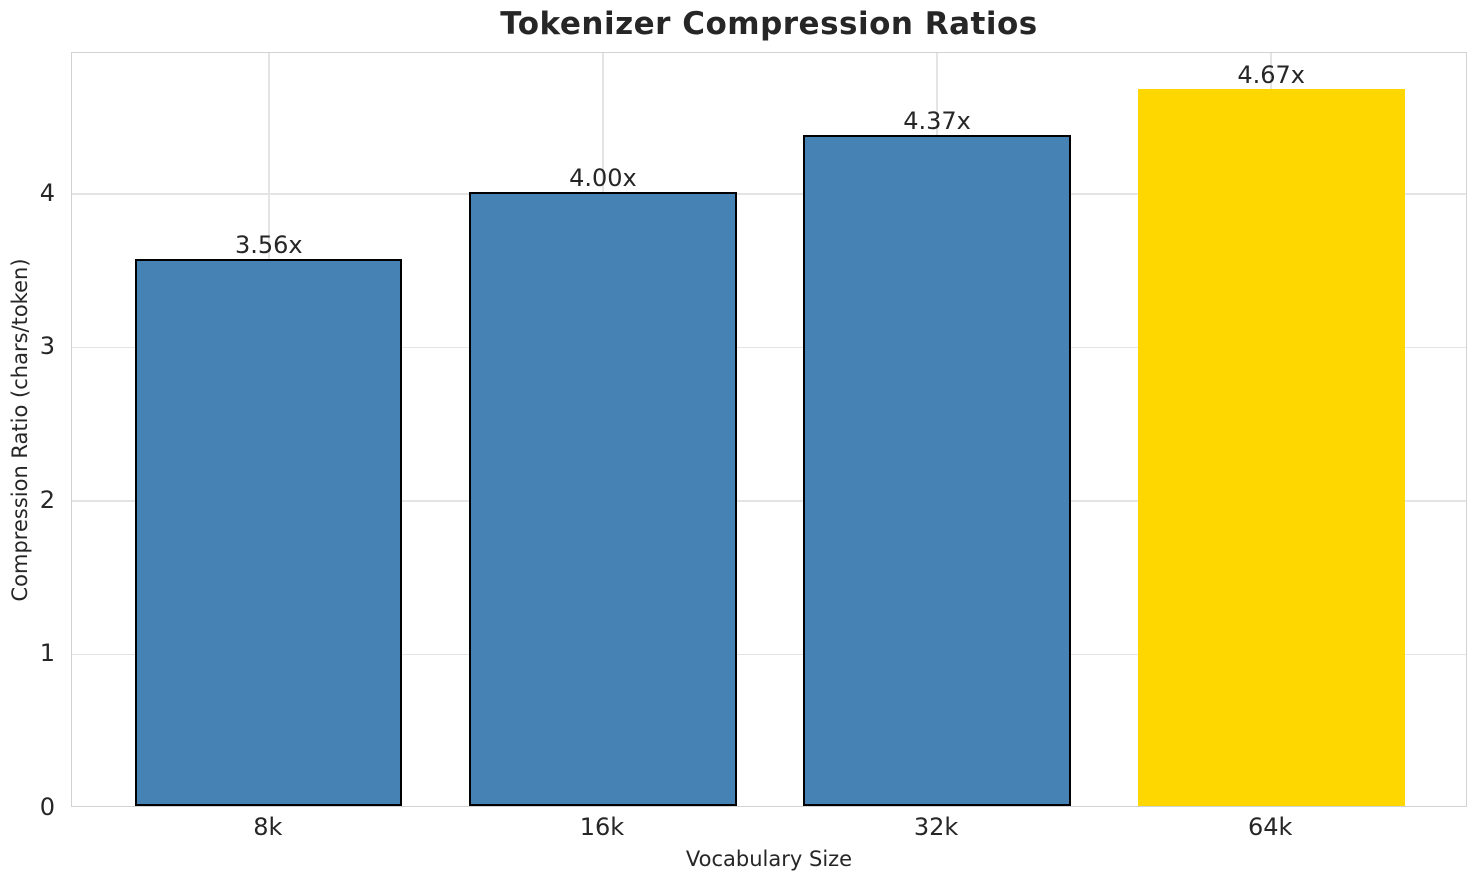 Image resolution: width=1483 pixels, height=885 pixels. I want to click on bar-value-label-16k: 4.00x, so click(603, 177).